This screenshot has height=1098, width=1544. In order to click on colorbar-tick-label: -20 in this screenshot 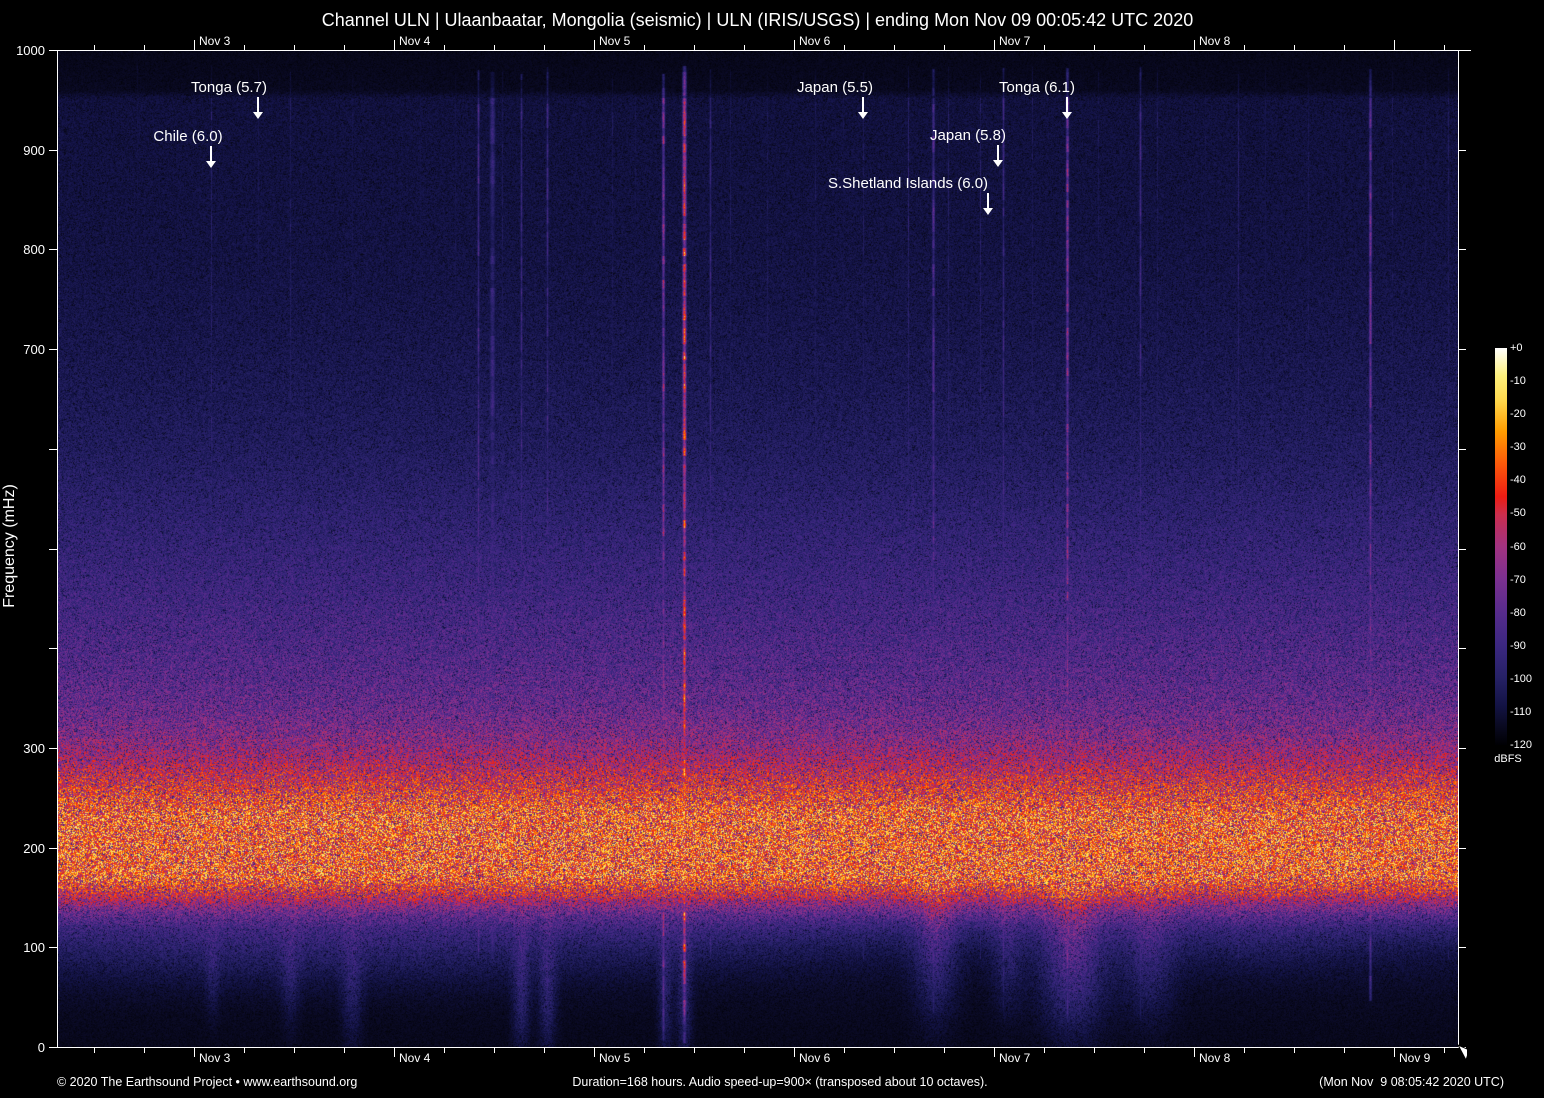, I will do `click(1518, 414)`.